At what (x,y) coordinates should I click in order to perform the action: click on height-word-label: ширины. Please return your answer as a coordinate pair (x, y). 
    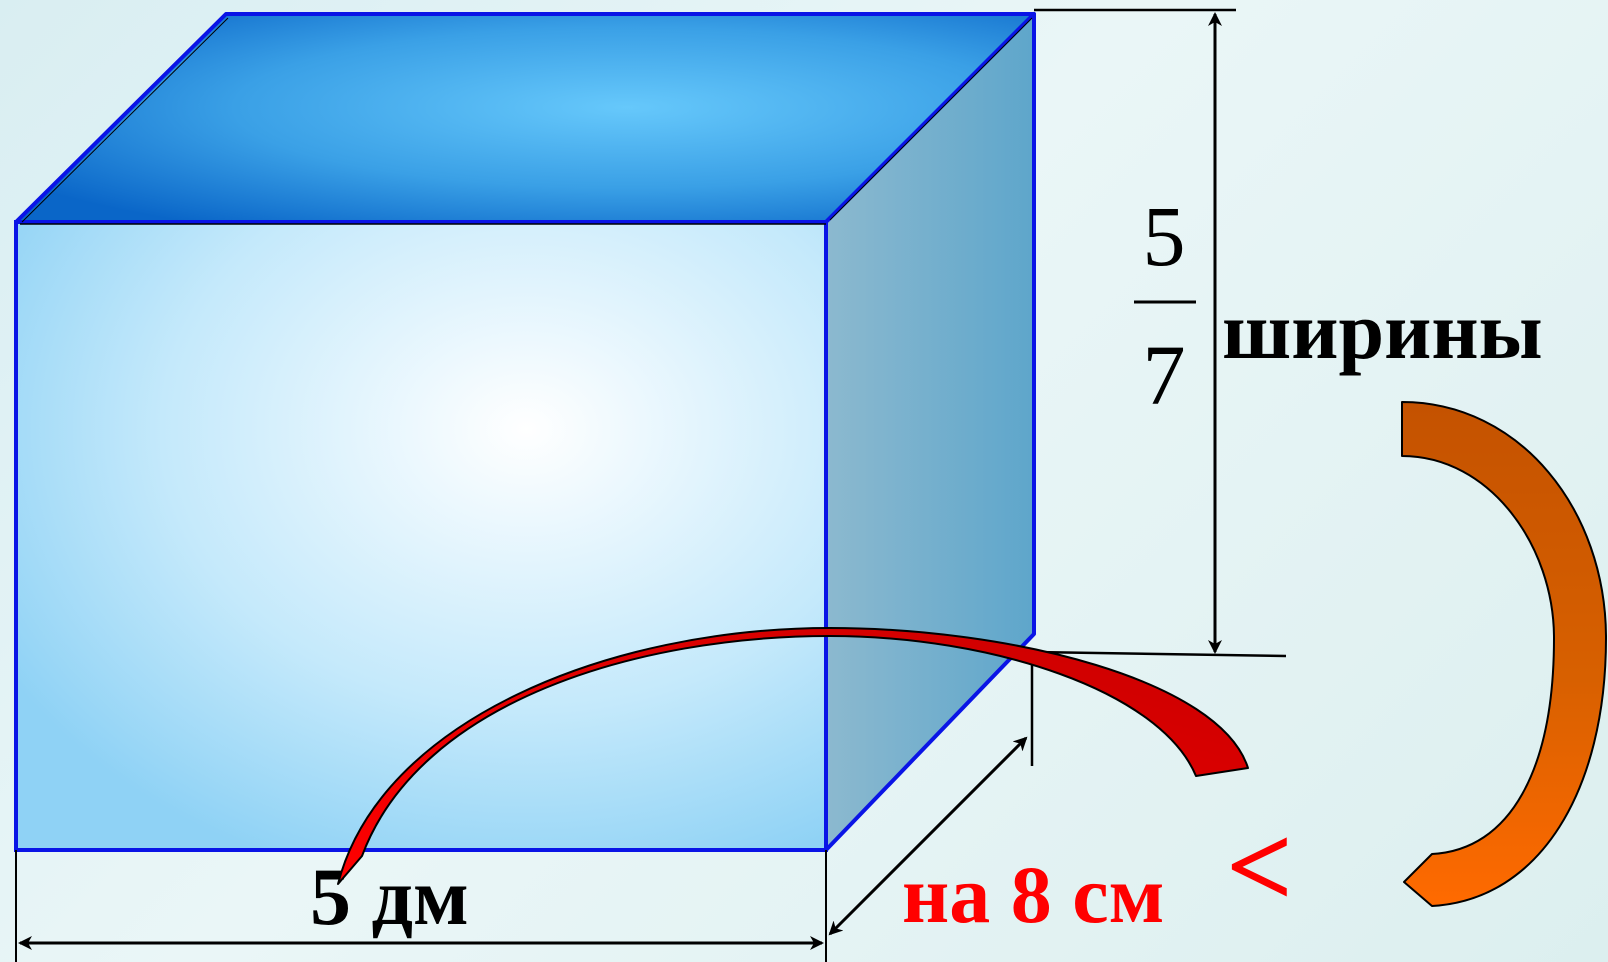
    Looking at the image, I should click on (1382, 330).